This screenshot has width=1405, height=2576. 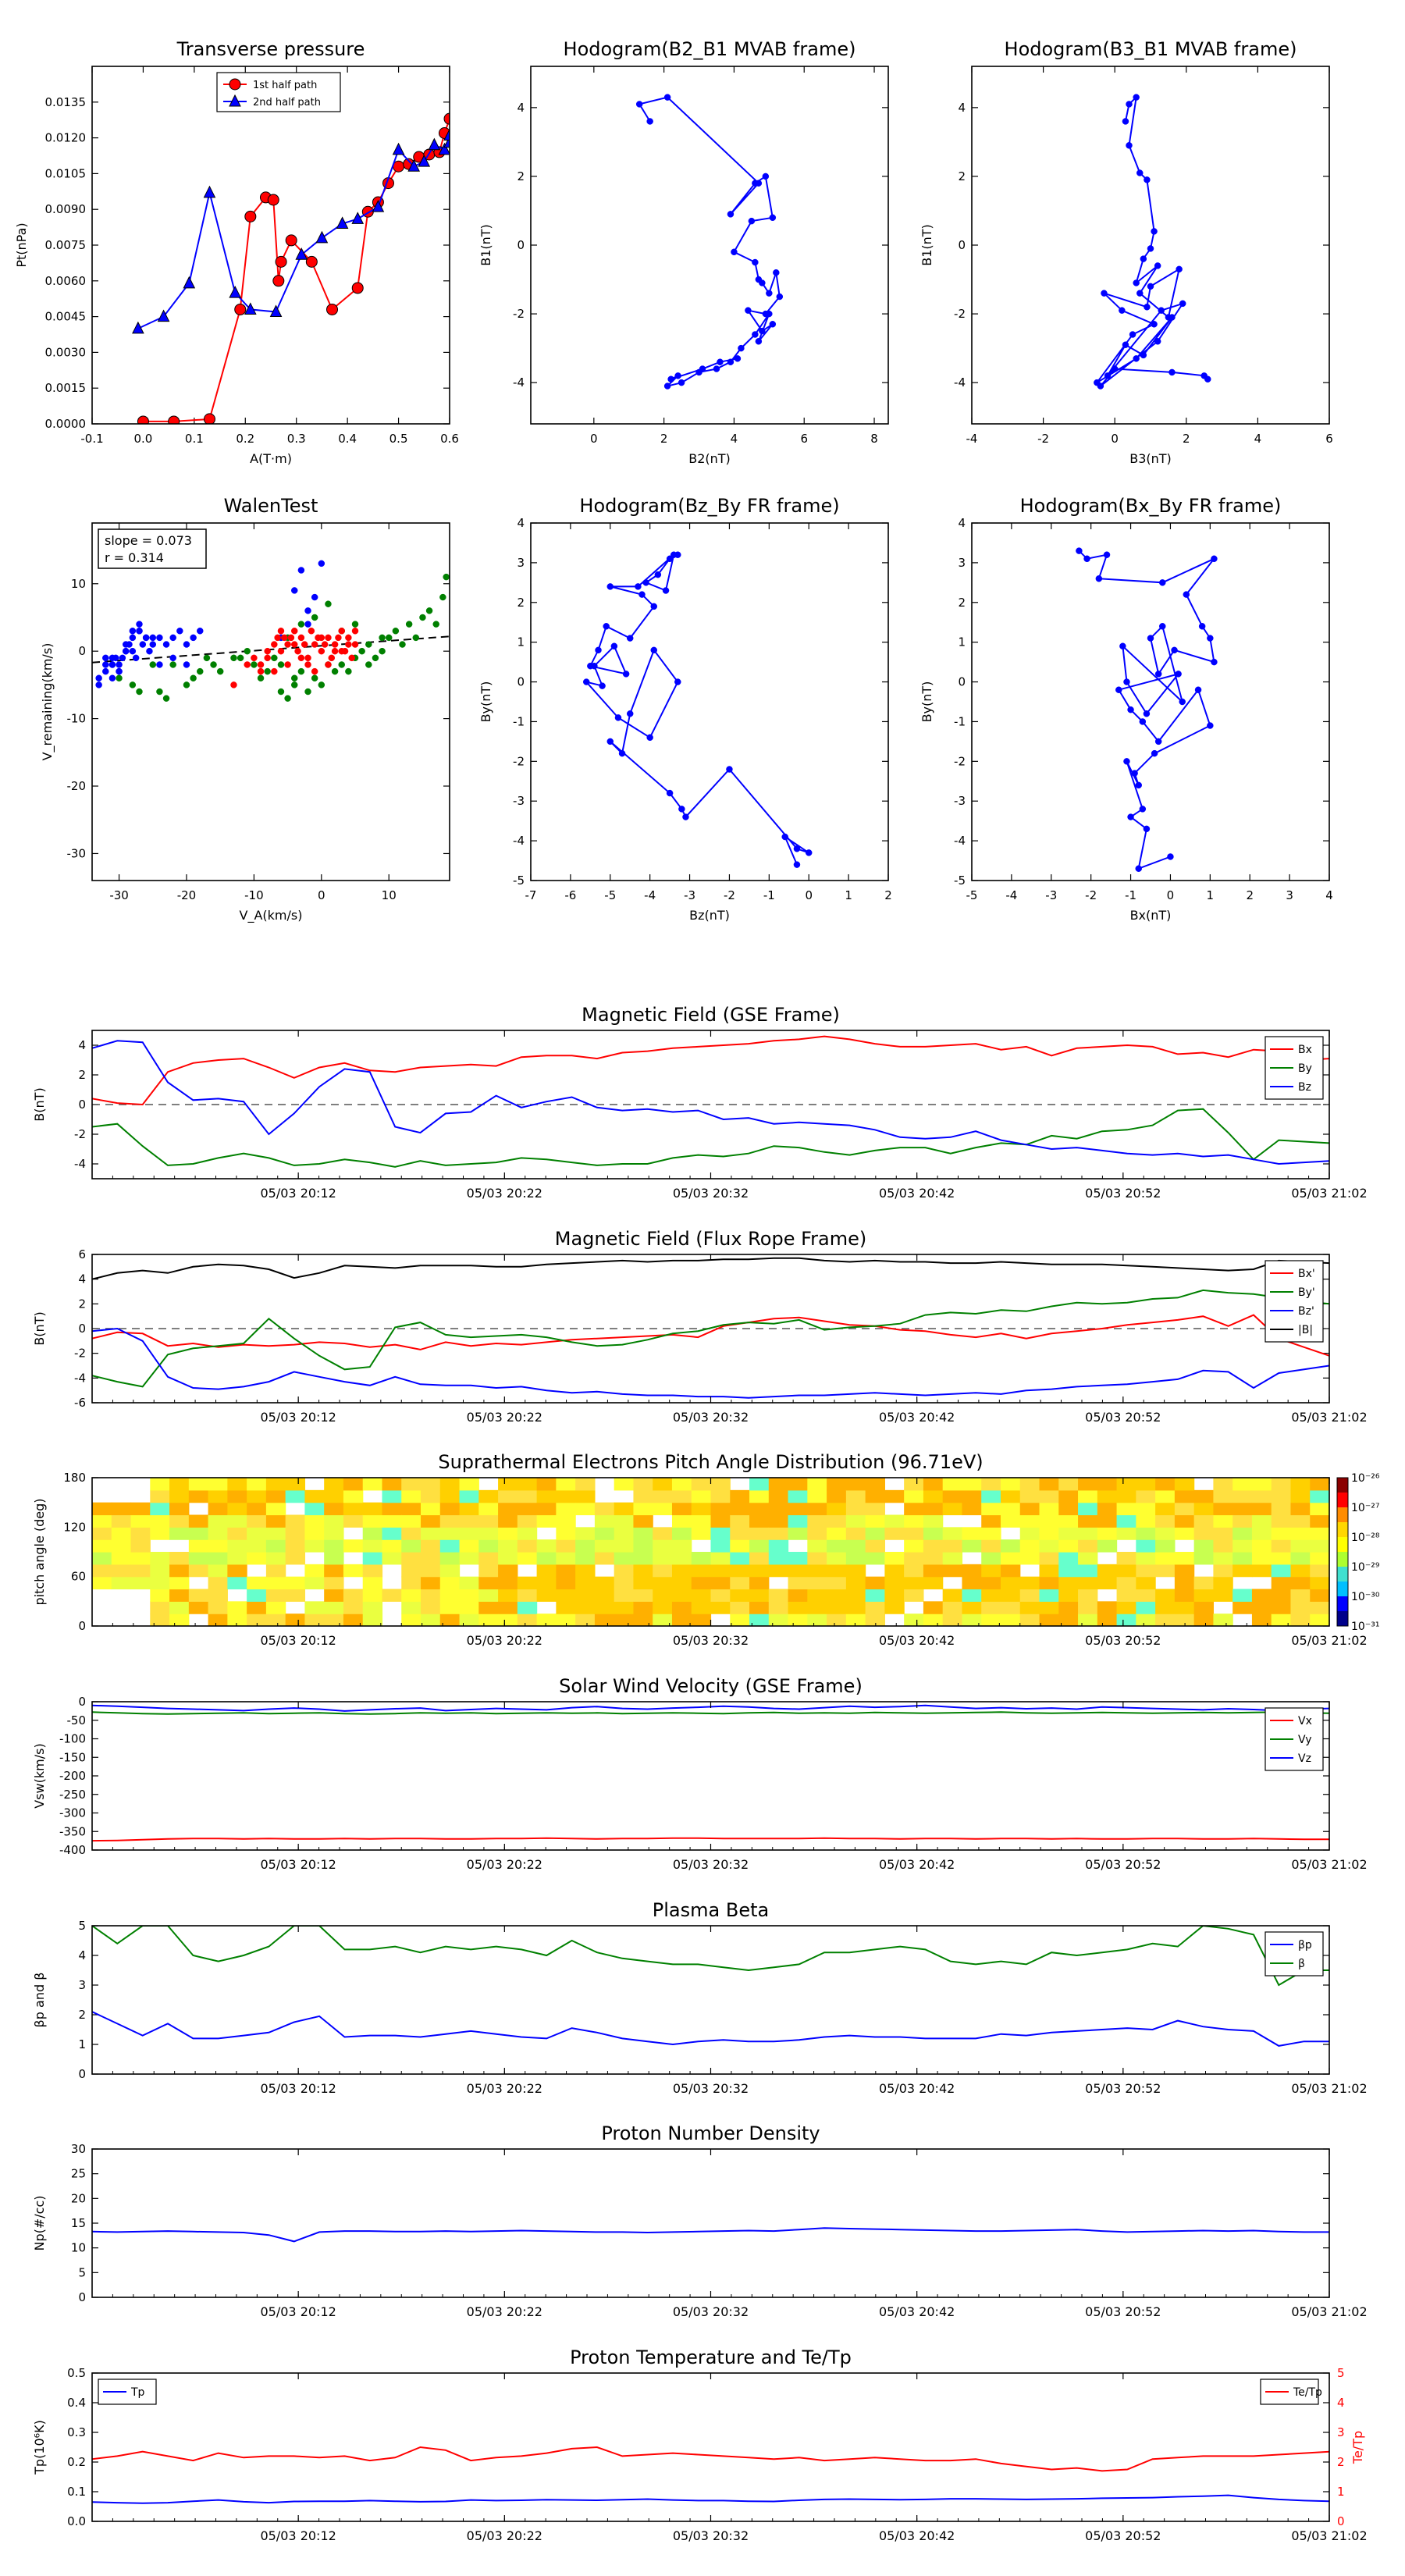 I want to click on plot-area, so click(x=711, y=1552).